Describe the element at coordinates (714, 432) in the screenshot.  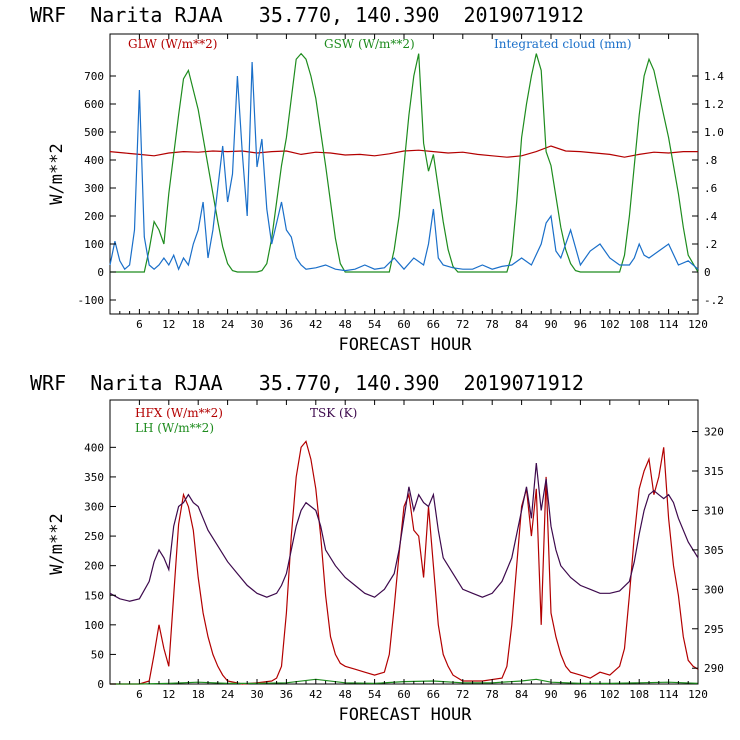
I see `y2-tick-label: 320` at that location.